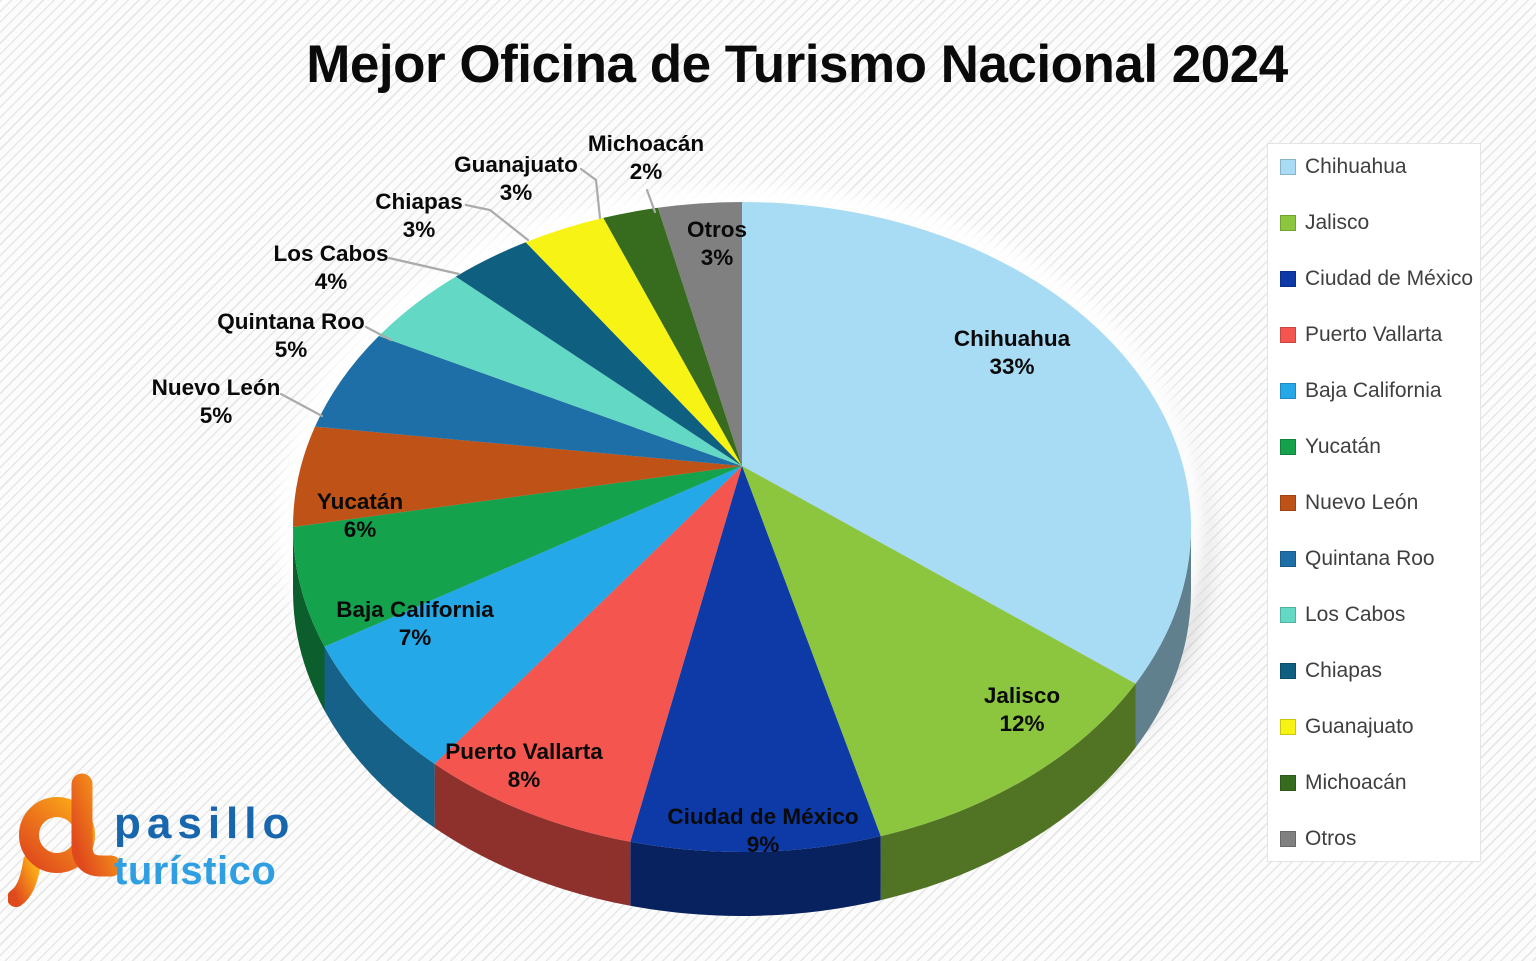 The image size is (1536, 961). Describe the element at coordinates (1288, 166) in the screenshot. I see `legend-swatch-chihuahua` at that location.